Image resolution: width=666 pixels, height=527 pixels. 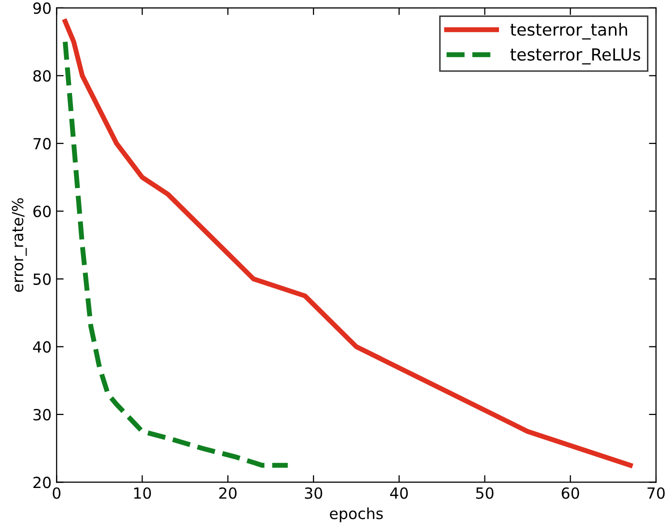 I want to click on x-tick-label: 0, so click(x=56, y=493).